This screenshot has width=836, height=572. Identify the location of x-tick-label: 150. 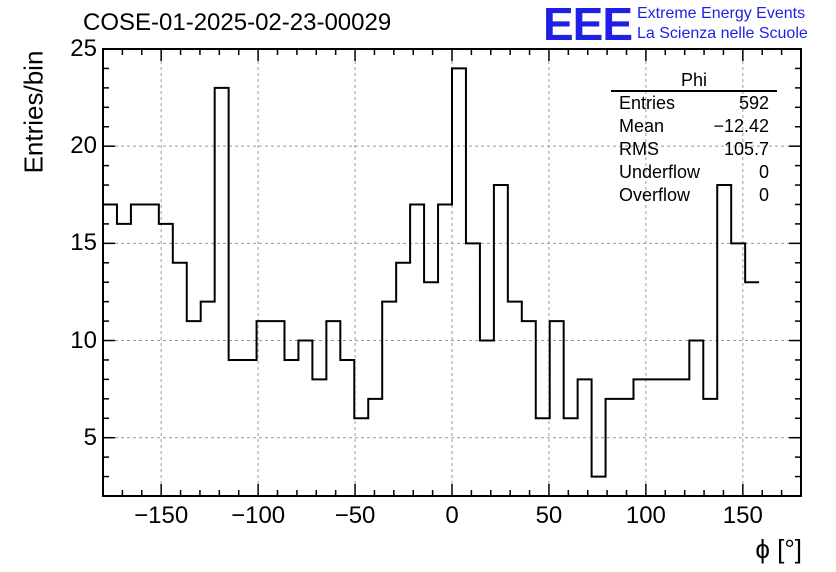
(742, 515).